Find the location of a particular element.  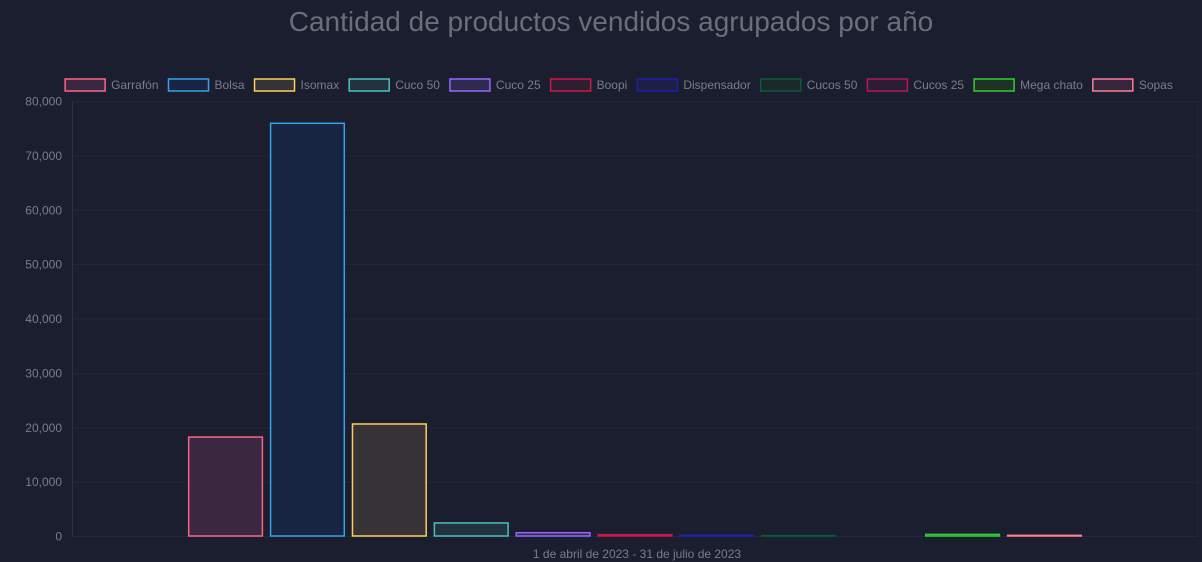

legend-item: Boopi is located at coordinates (588, 85).